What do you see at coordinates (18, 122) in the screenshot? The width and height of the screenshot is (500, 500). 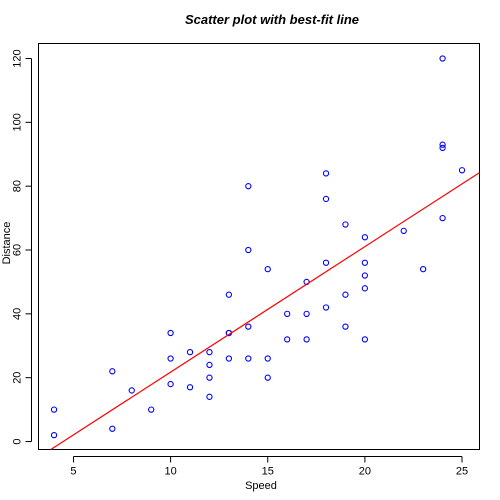 I see `y-tick-label: 100` at bounding box center [18, 122].